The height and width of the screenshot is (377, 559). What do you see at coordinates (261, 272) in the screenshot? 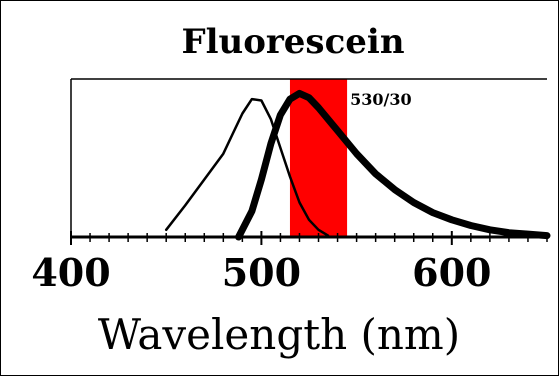
I see `x-tick-label: 500` at bounding box center [261, 272].